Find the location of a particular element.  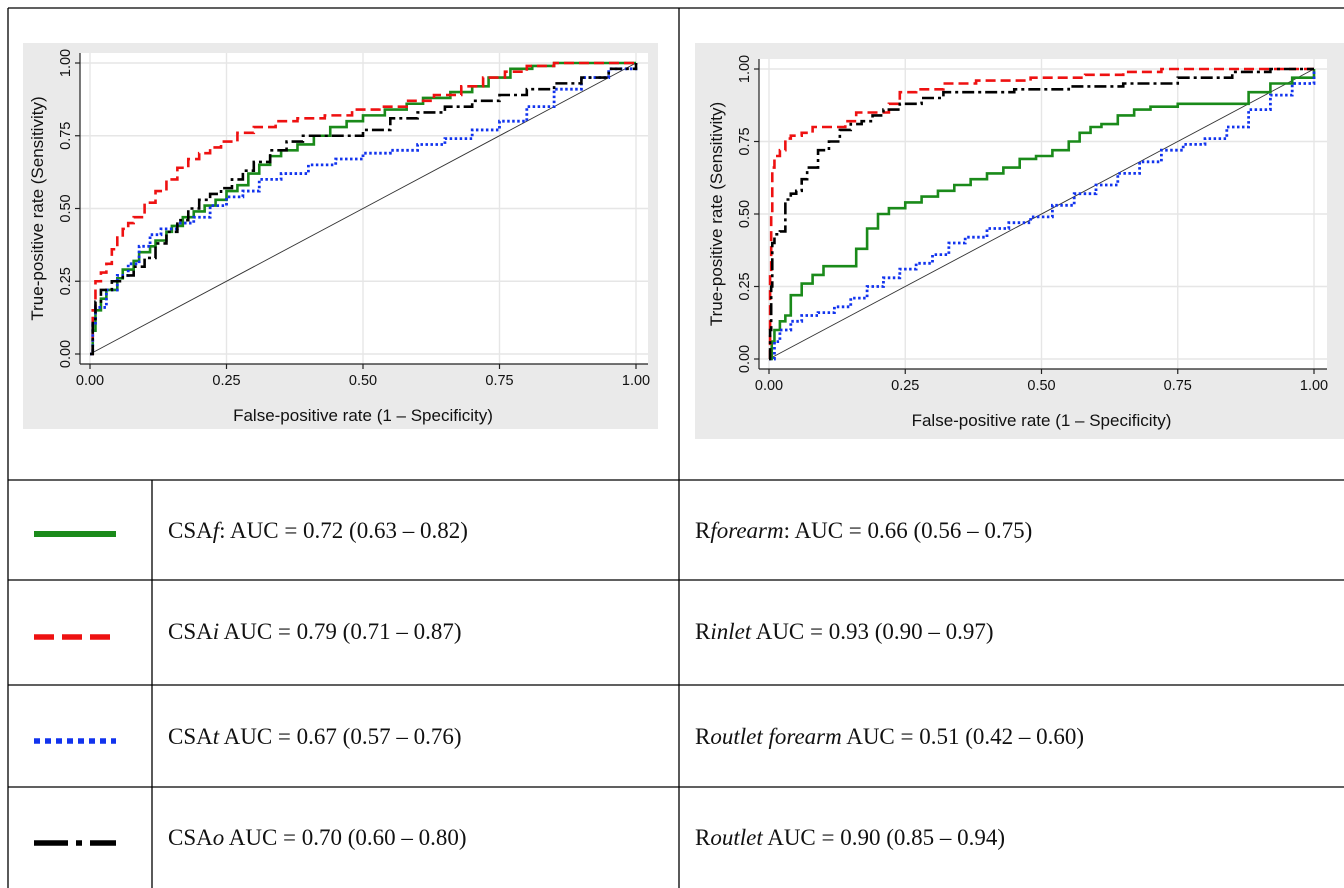

series-line-rinlet is located at coordinates (1041, 214).